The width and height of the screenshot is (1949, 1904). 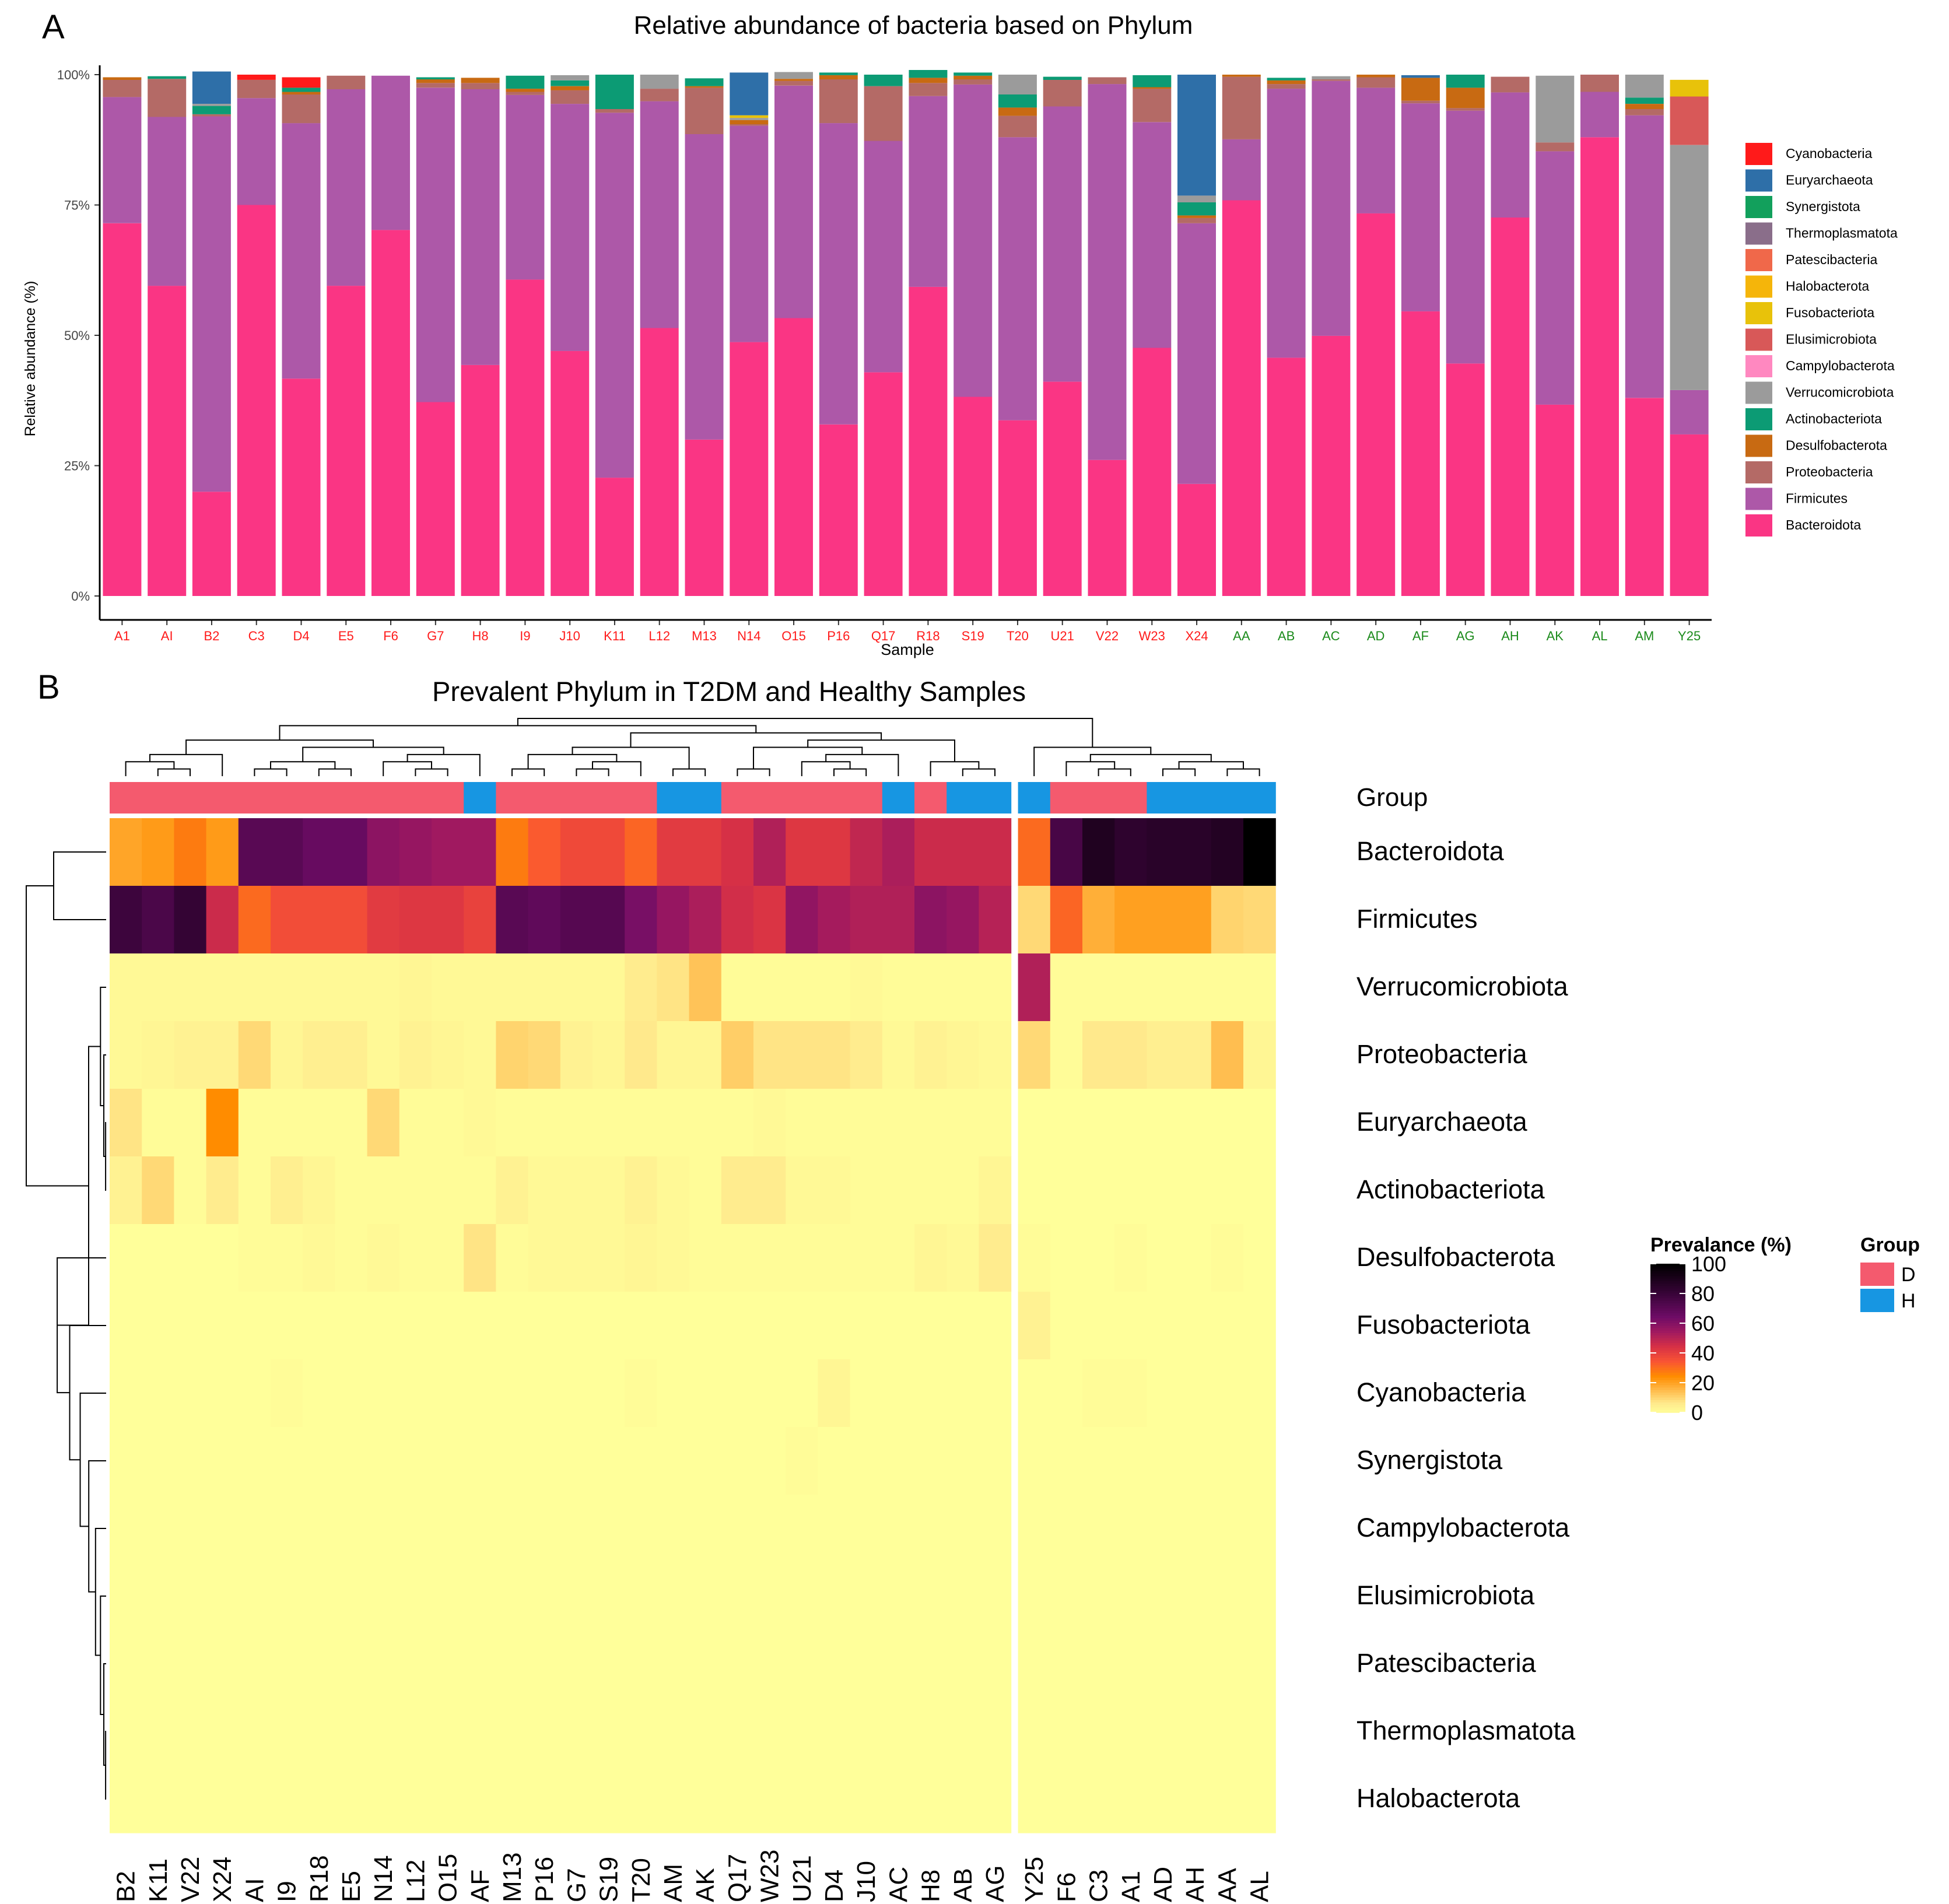 What do you see at coordinates (80, 596) in the screenshot?
I see `y-tick-label: 0%` at bounding box center [80, 596].